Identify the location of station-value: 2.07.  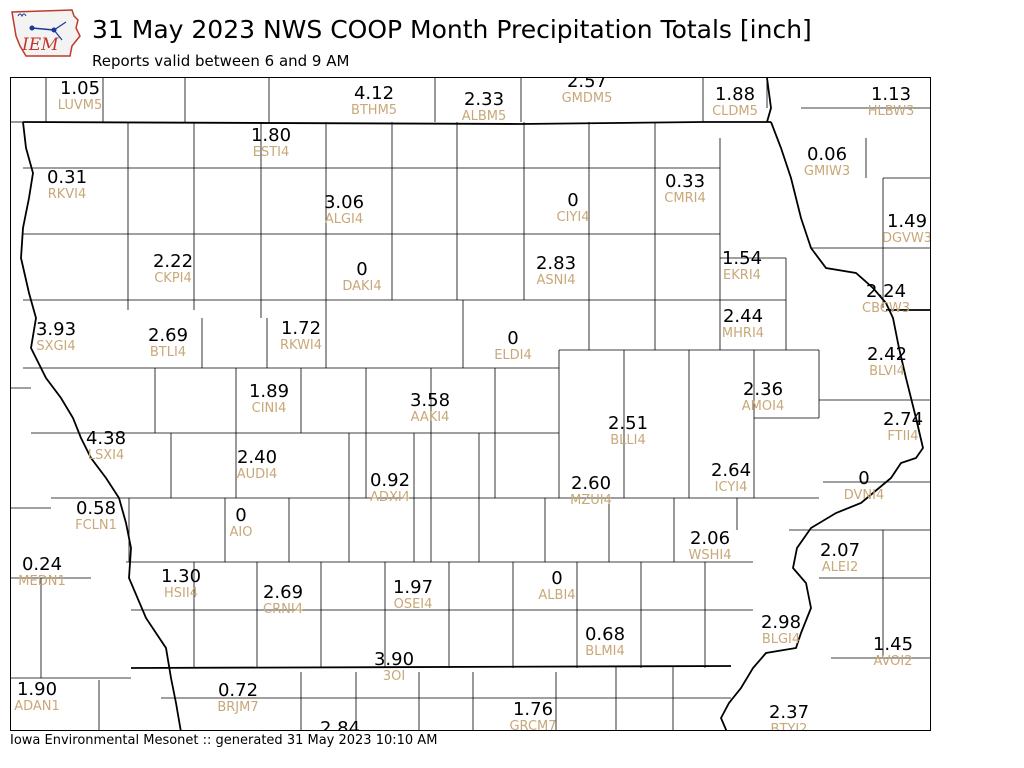
(840, 550).